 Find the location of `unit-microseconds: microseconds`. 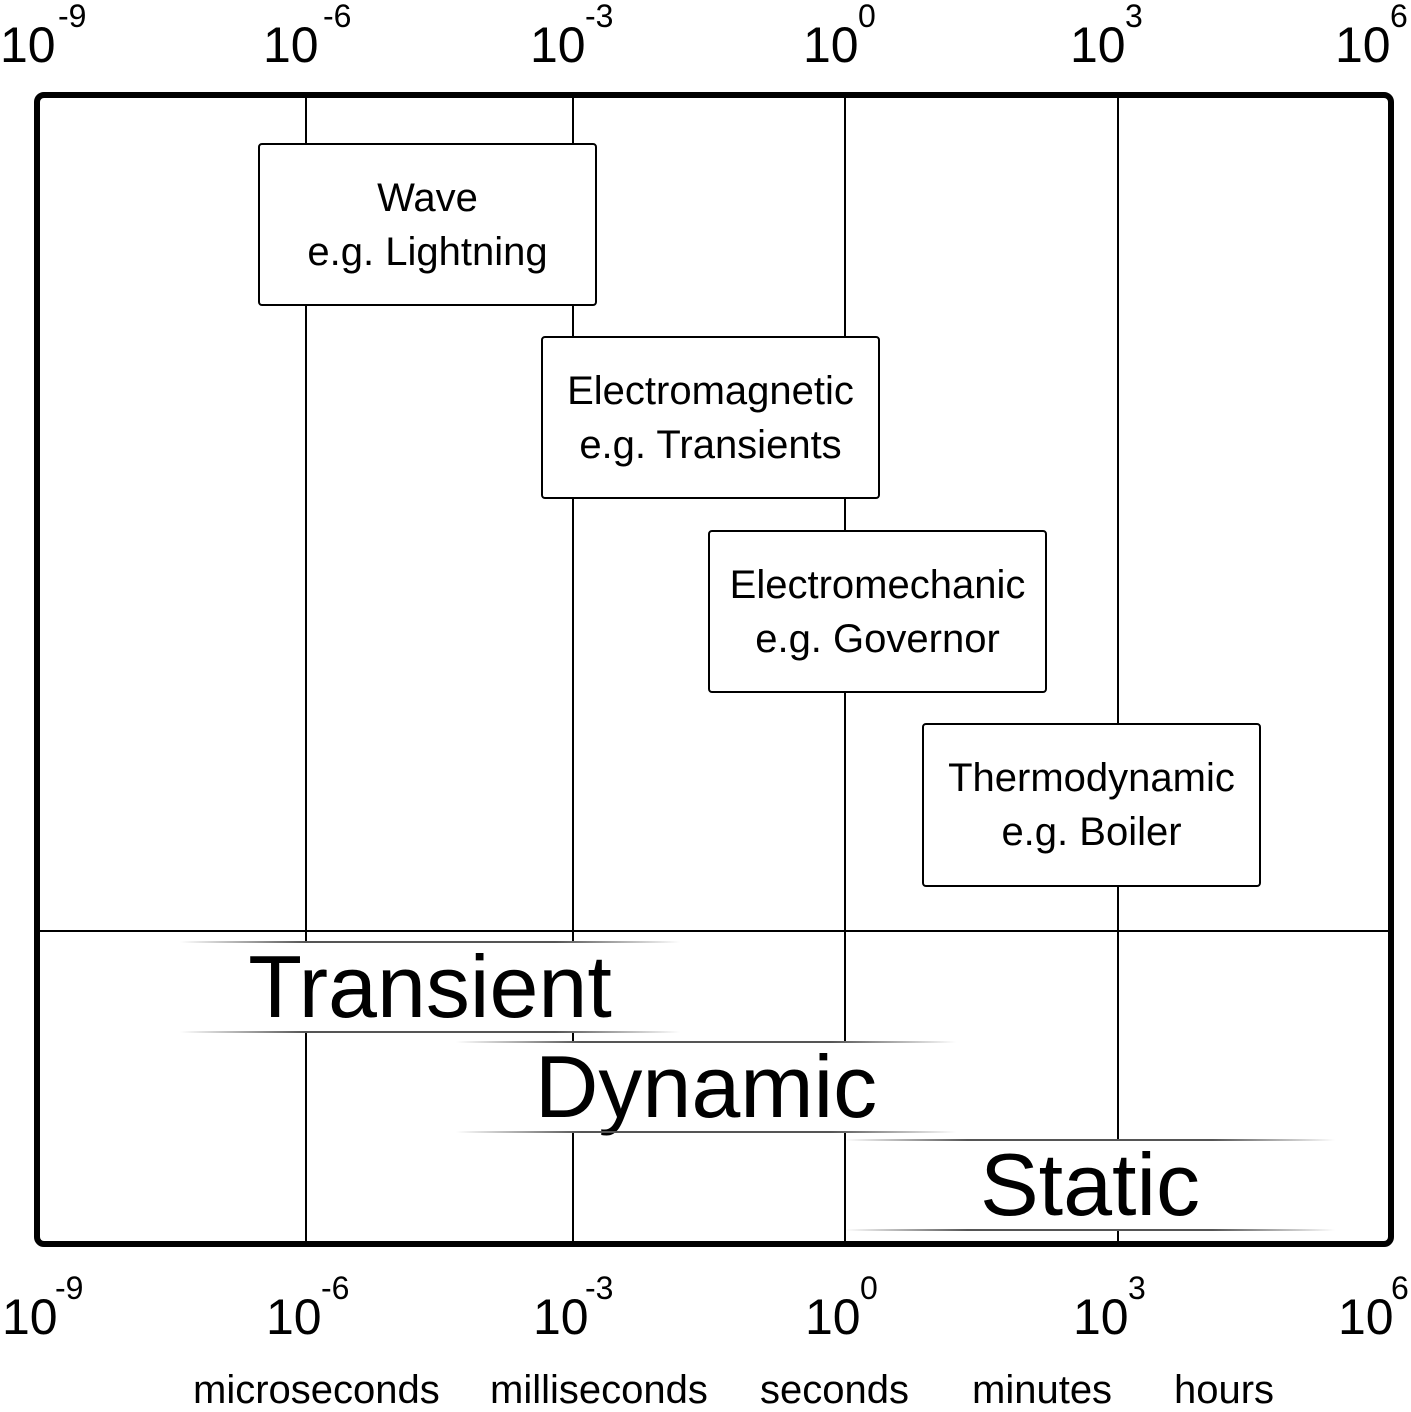

unit-microseconds: microseconds is located at coordinates (316, 1390).